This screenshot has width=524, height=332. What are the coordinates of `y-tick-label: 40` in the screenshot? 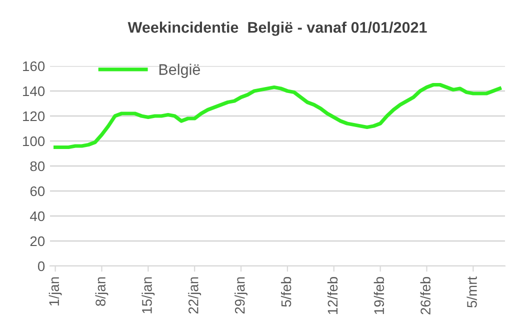 It's located at (37, 216).